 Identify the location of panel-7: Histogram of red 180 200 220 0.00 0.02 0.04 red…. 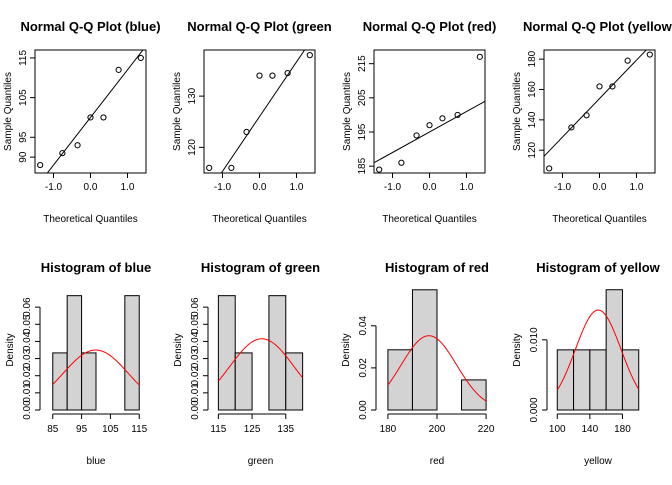
(418, 363).